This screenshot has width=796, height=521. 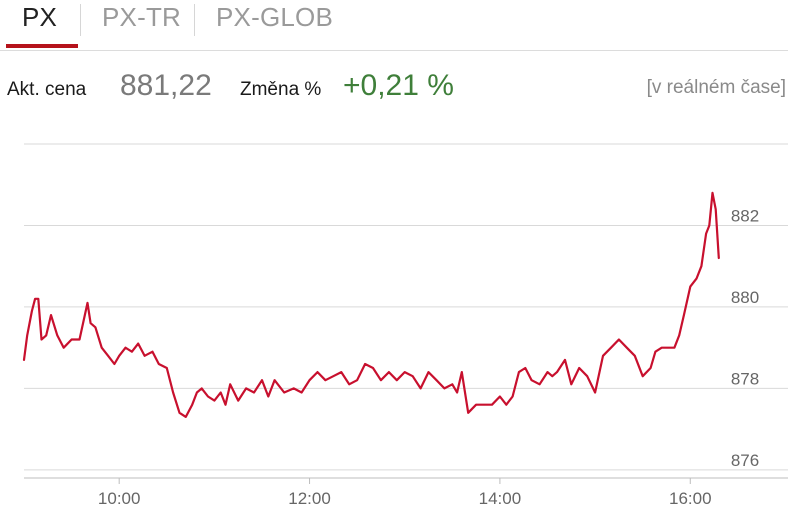 I want to click on realtime-indicator: [v reálném čase], so click(x=716, y=87).